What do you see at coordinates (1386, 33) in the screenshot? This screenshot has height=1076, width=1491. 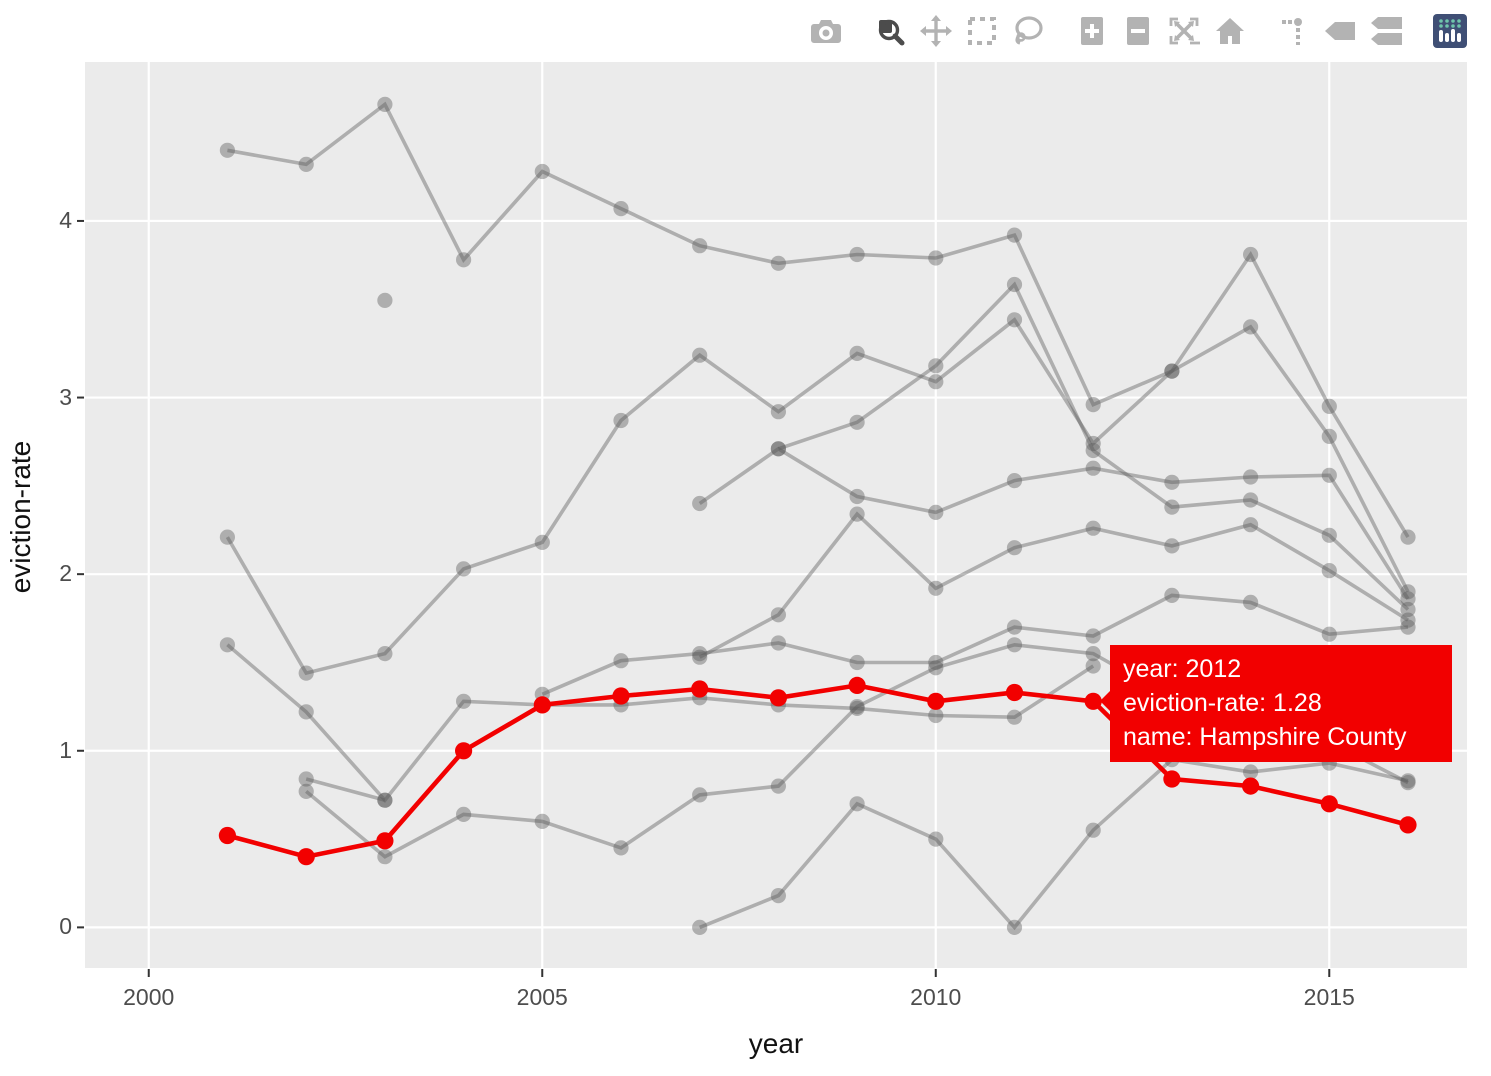 I see `modebar-button-hover-compare` at bounding box center [1386, 33].